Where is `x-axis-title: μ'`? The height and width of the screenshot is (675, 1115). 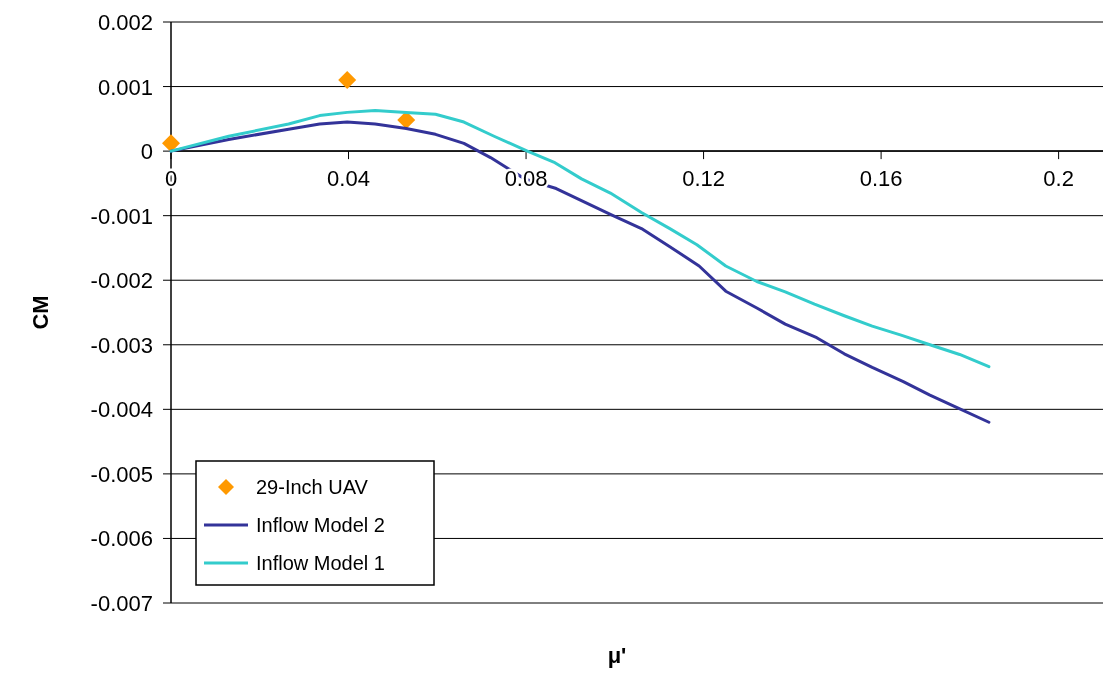 x-axis-title: μ' is located at coordinates (617, 655).